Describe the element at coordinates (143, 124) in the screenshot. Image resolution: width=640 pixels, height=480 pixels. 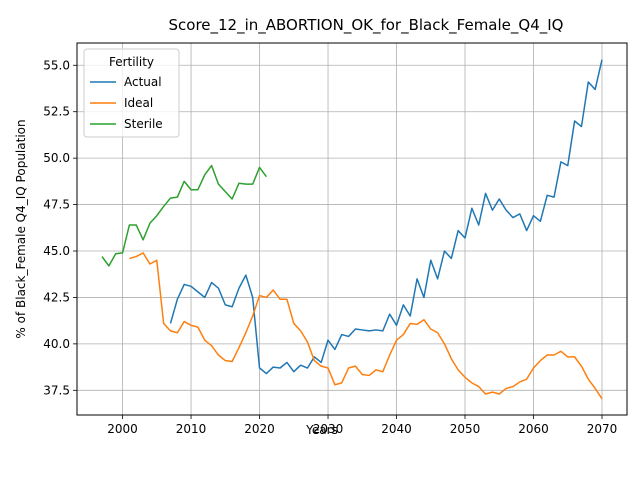
I see `legend-label-sterile: Sterile` at that location.